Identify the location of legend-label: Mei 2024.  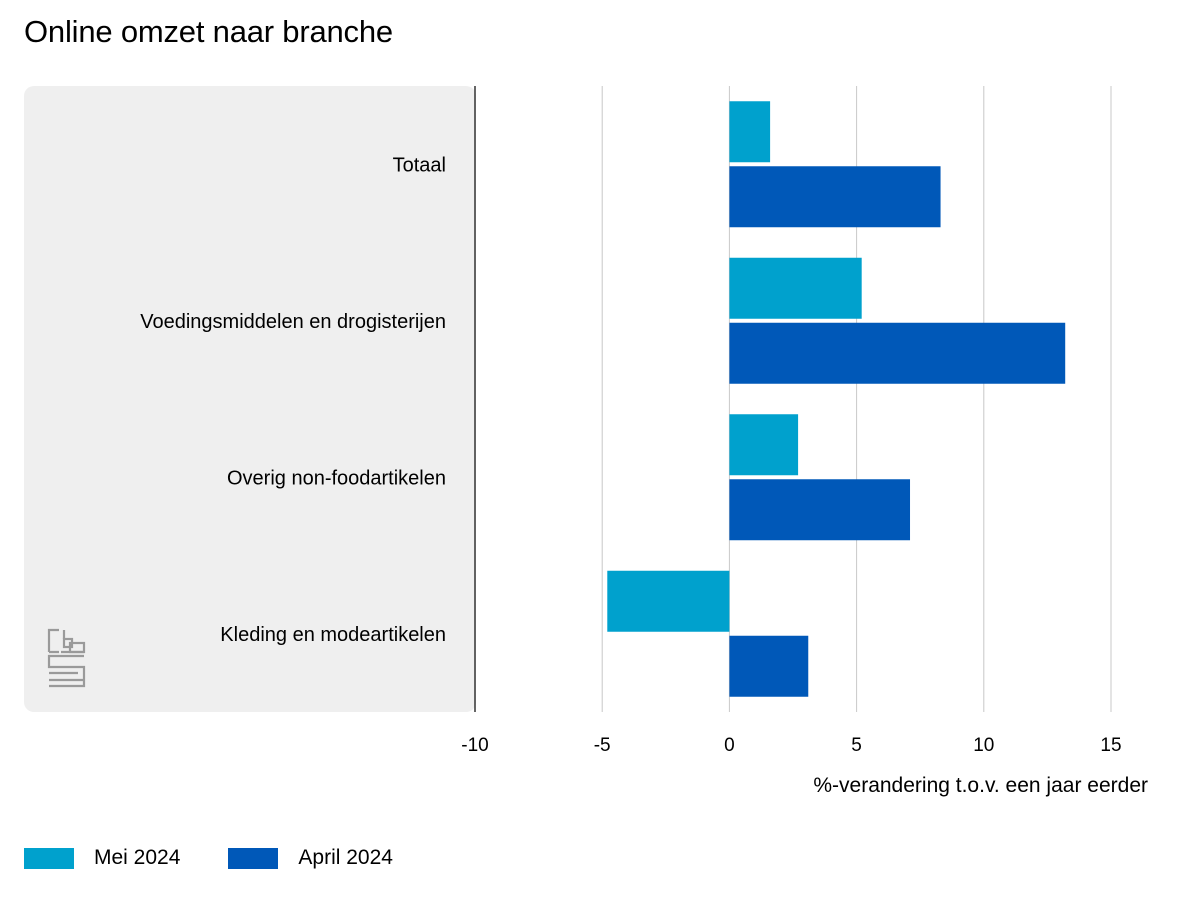
(137, 857).